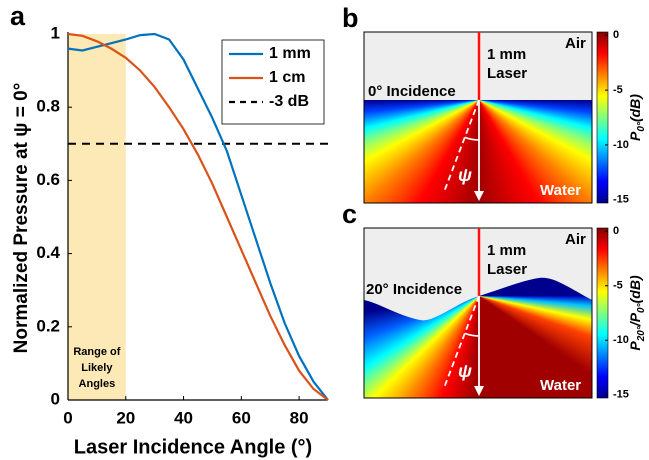  I want to click on x-tick-label: 20, so click(125, 417).